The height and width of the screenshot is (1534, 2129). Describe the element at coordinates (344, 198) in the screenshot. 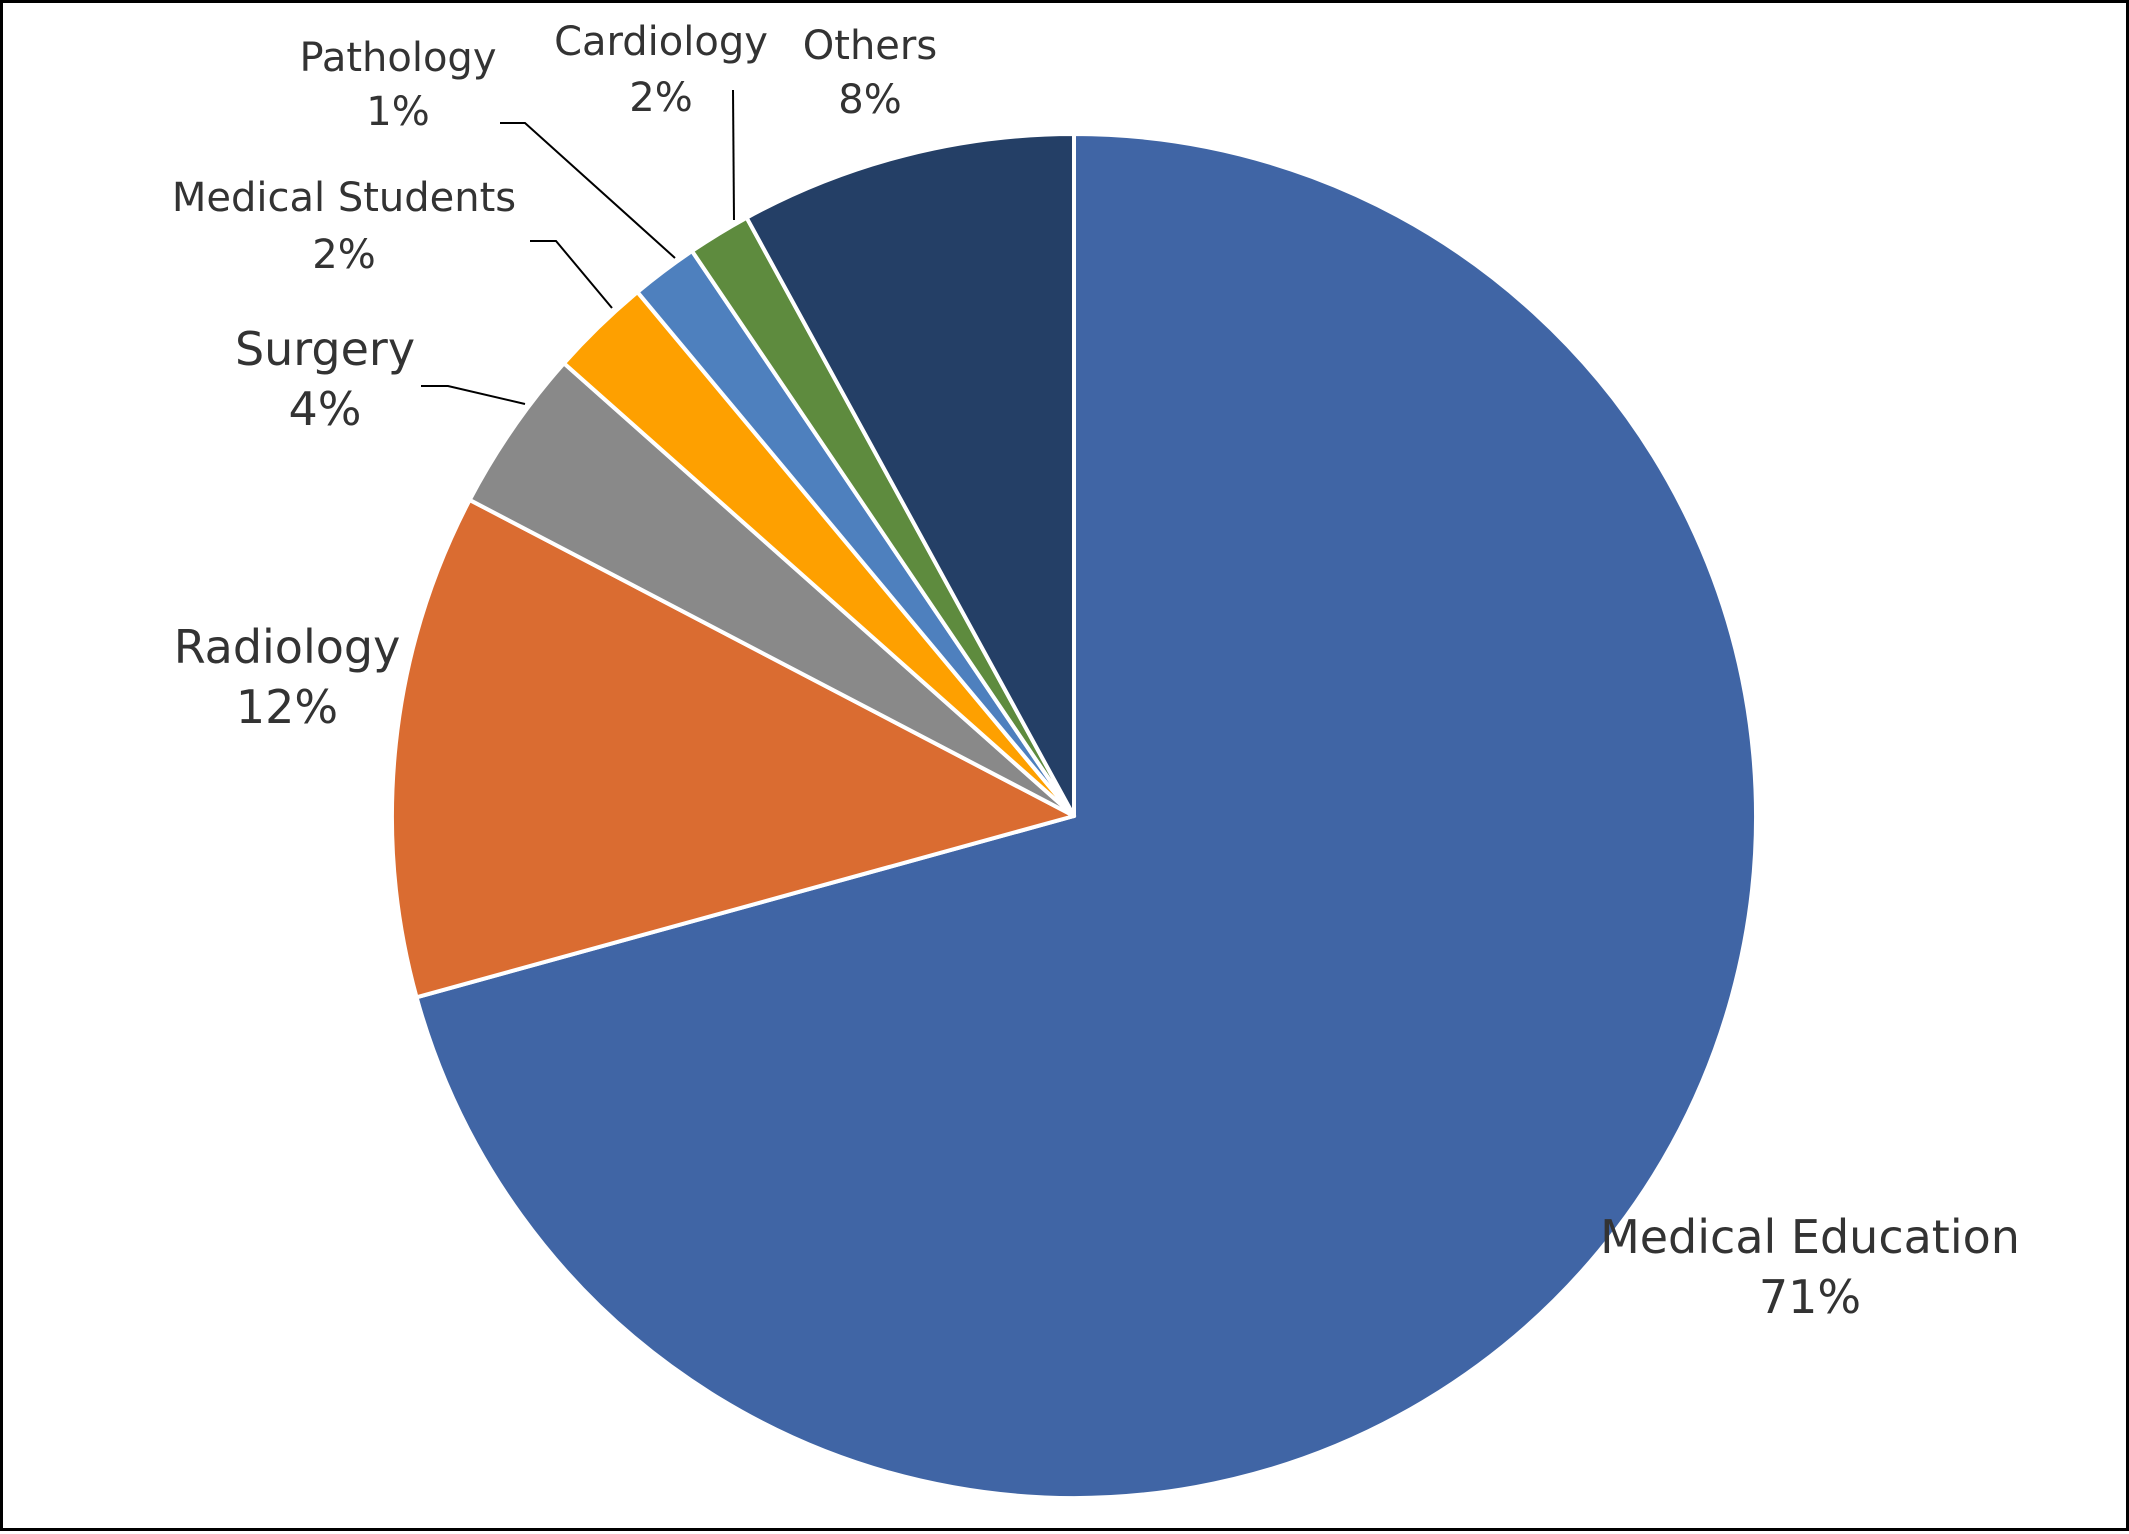

I see `slice-label-medical-students: Medical Students` at that location.